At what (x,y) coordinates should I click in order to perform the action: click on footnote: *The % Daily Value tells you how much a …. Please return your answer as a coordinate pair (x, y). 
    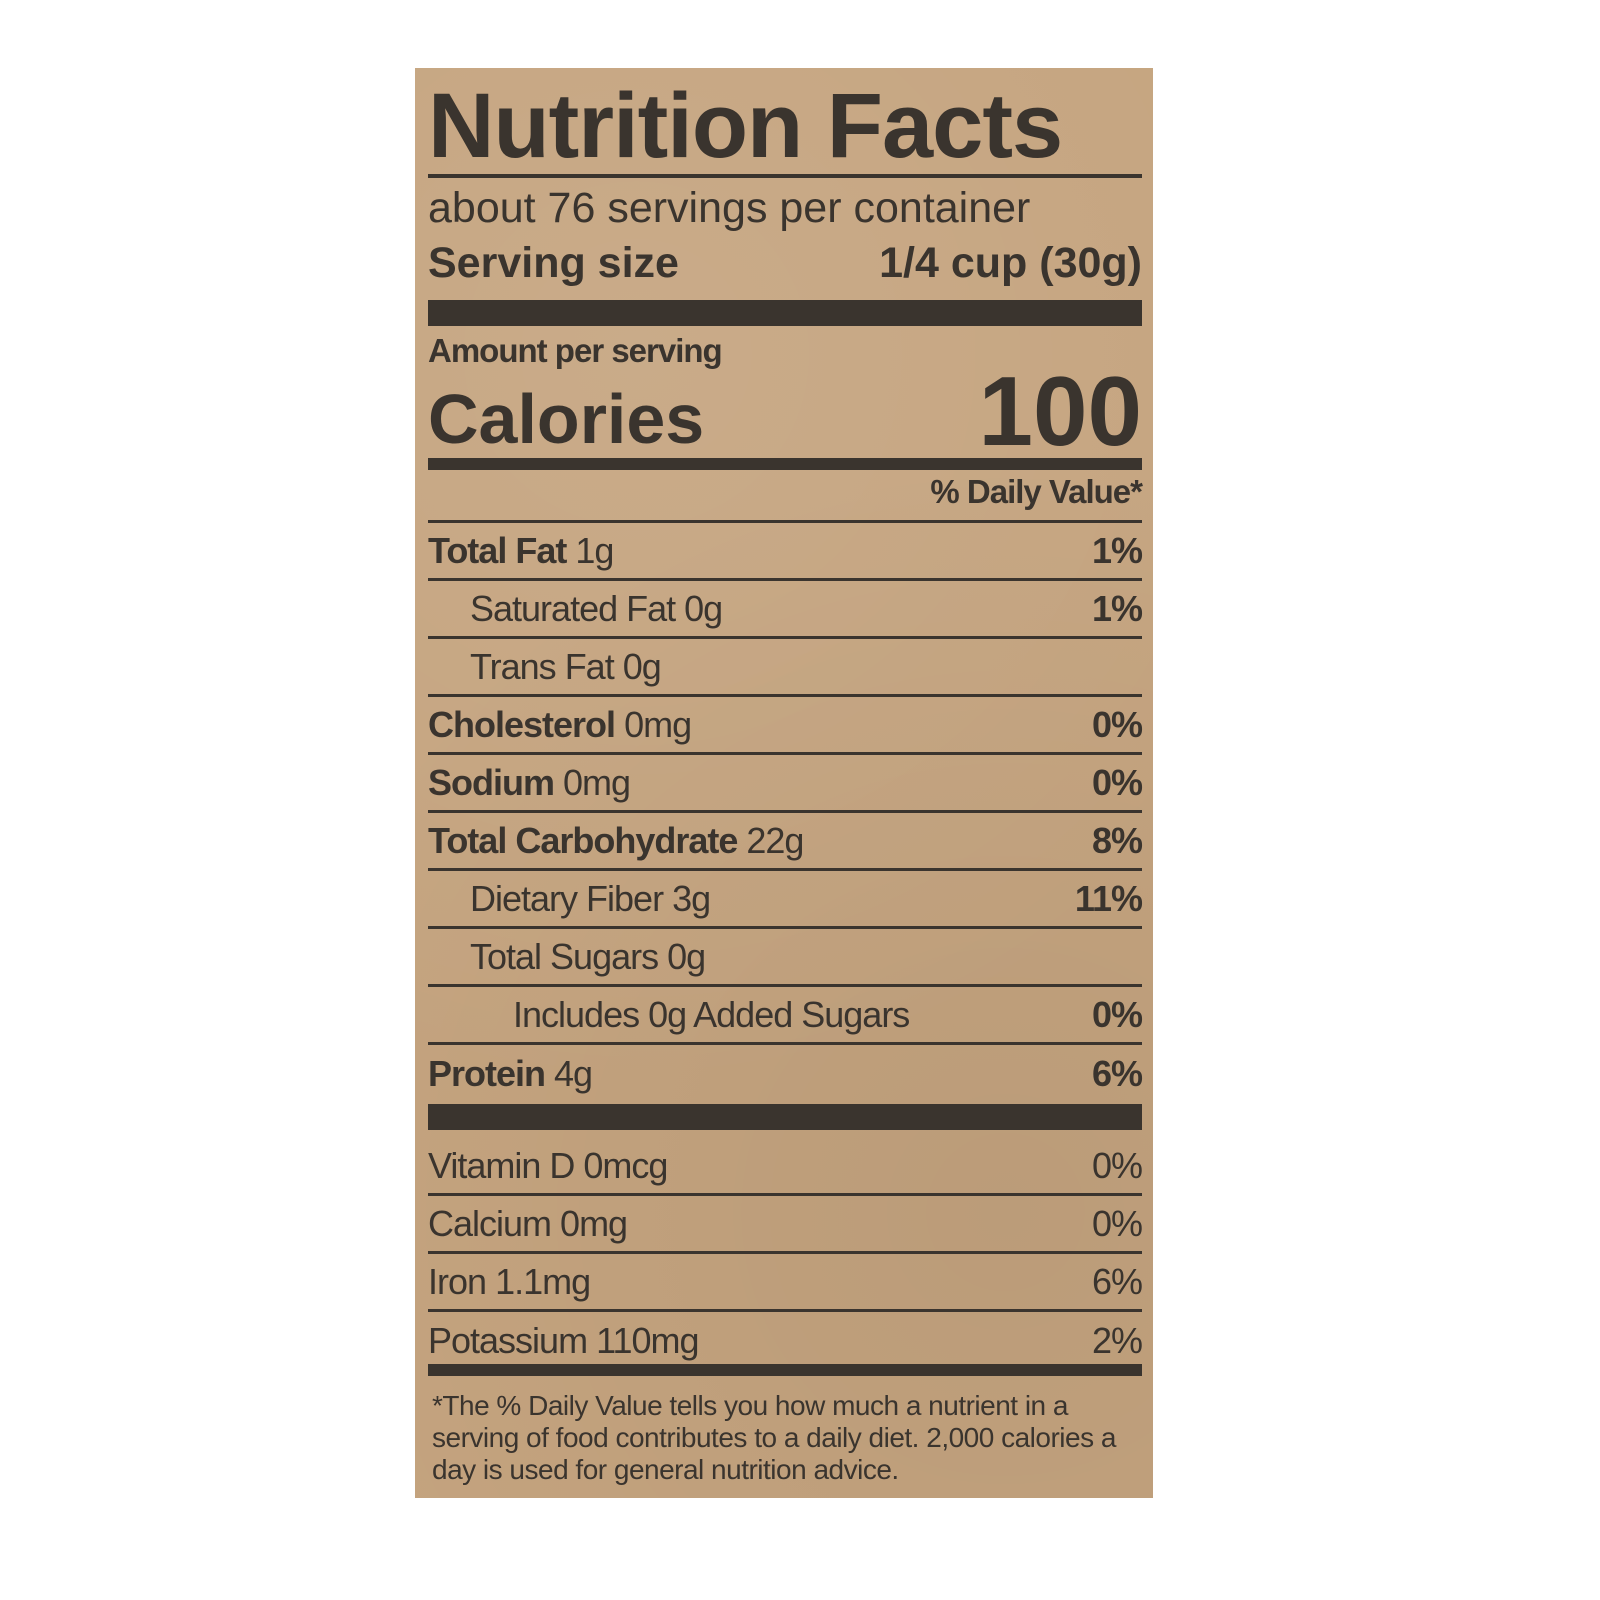
    Looking at the image, I should click on (774, 1437).